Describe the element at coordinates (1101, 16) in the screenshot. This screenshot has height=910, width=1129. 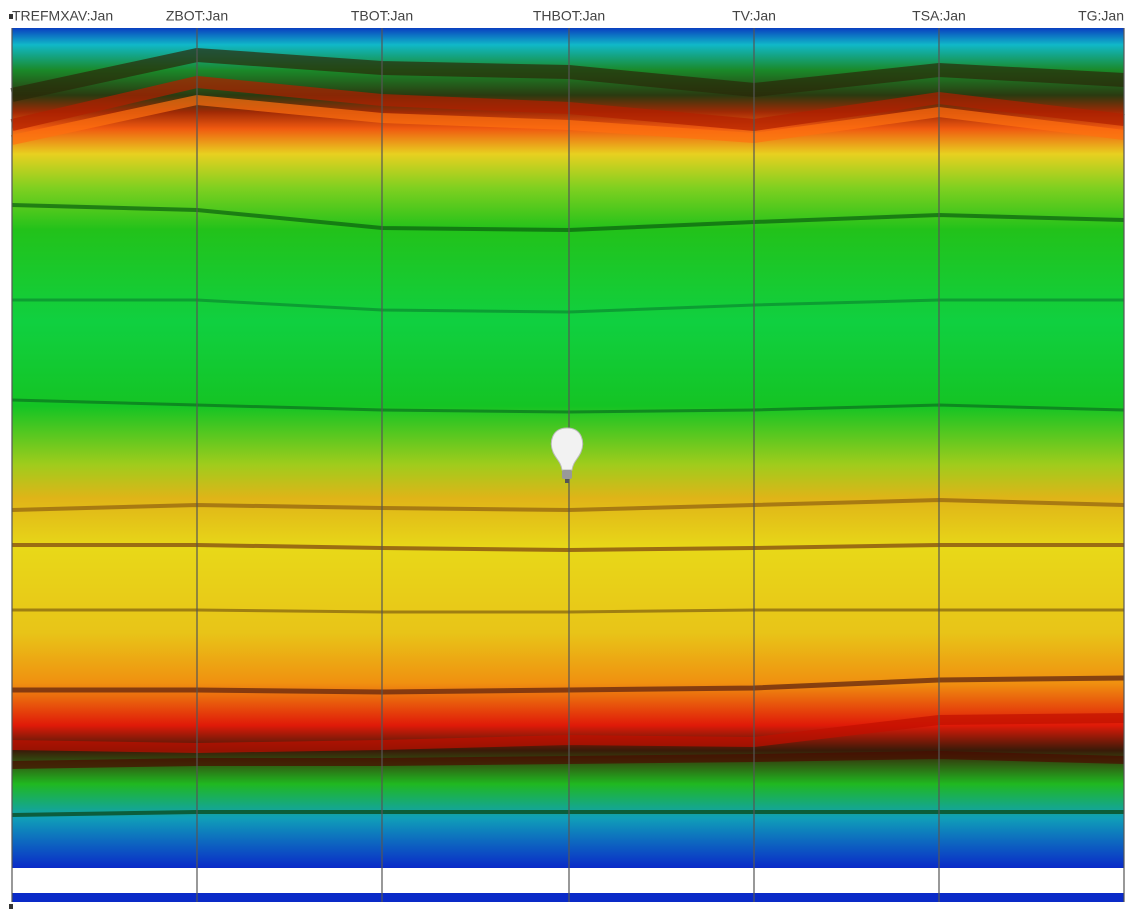
I see `axis-label: TG:Jan` at that location.